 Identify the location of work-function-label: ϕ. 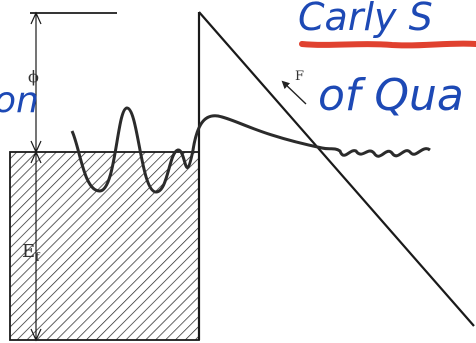
(33, 76).